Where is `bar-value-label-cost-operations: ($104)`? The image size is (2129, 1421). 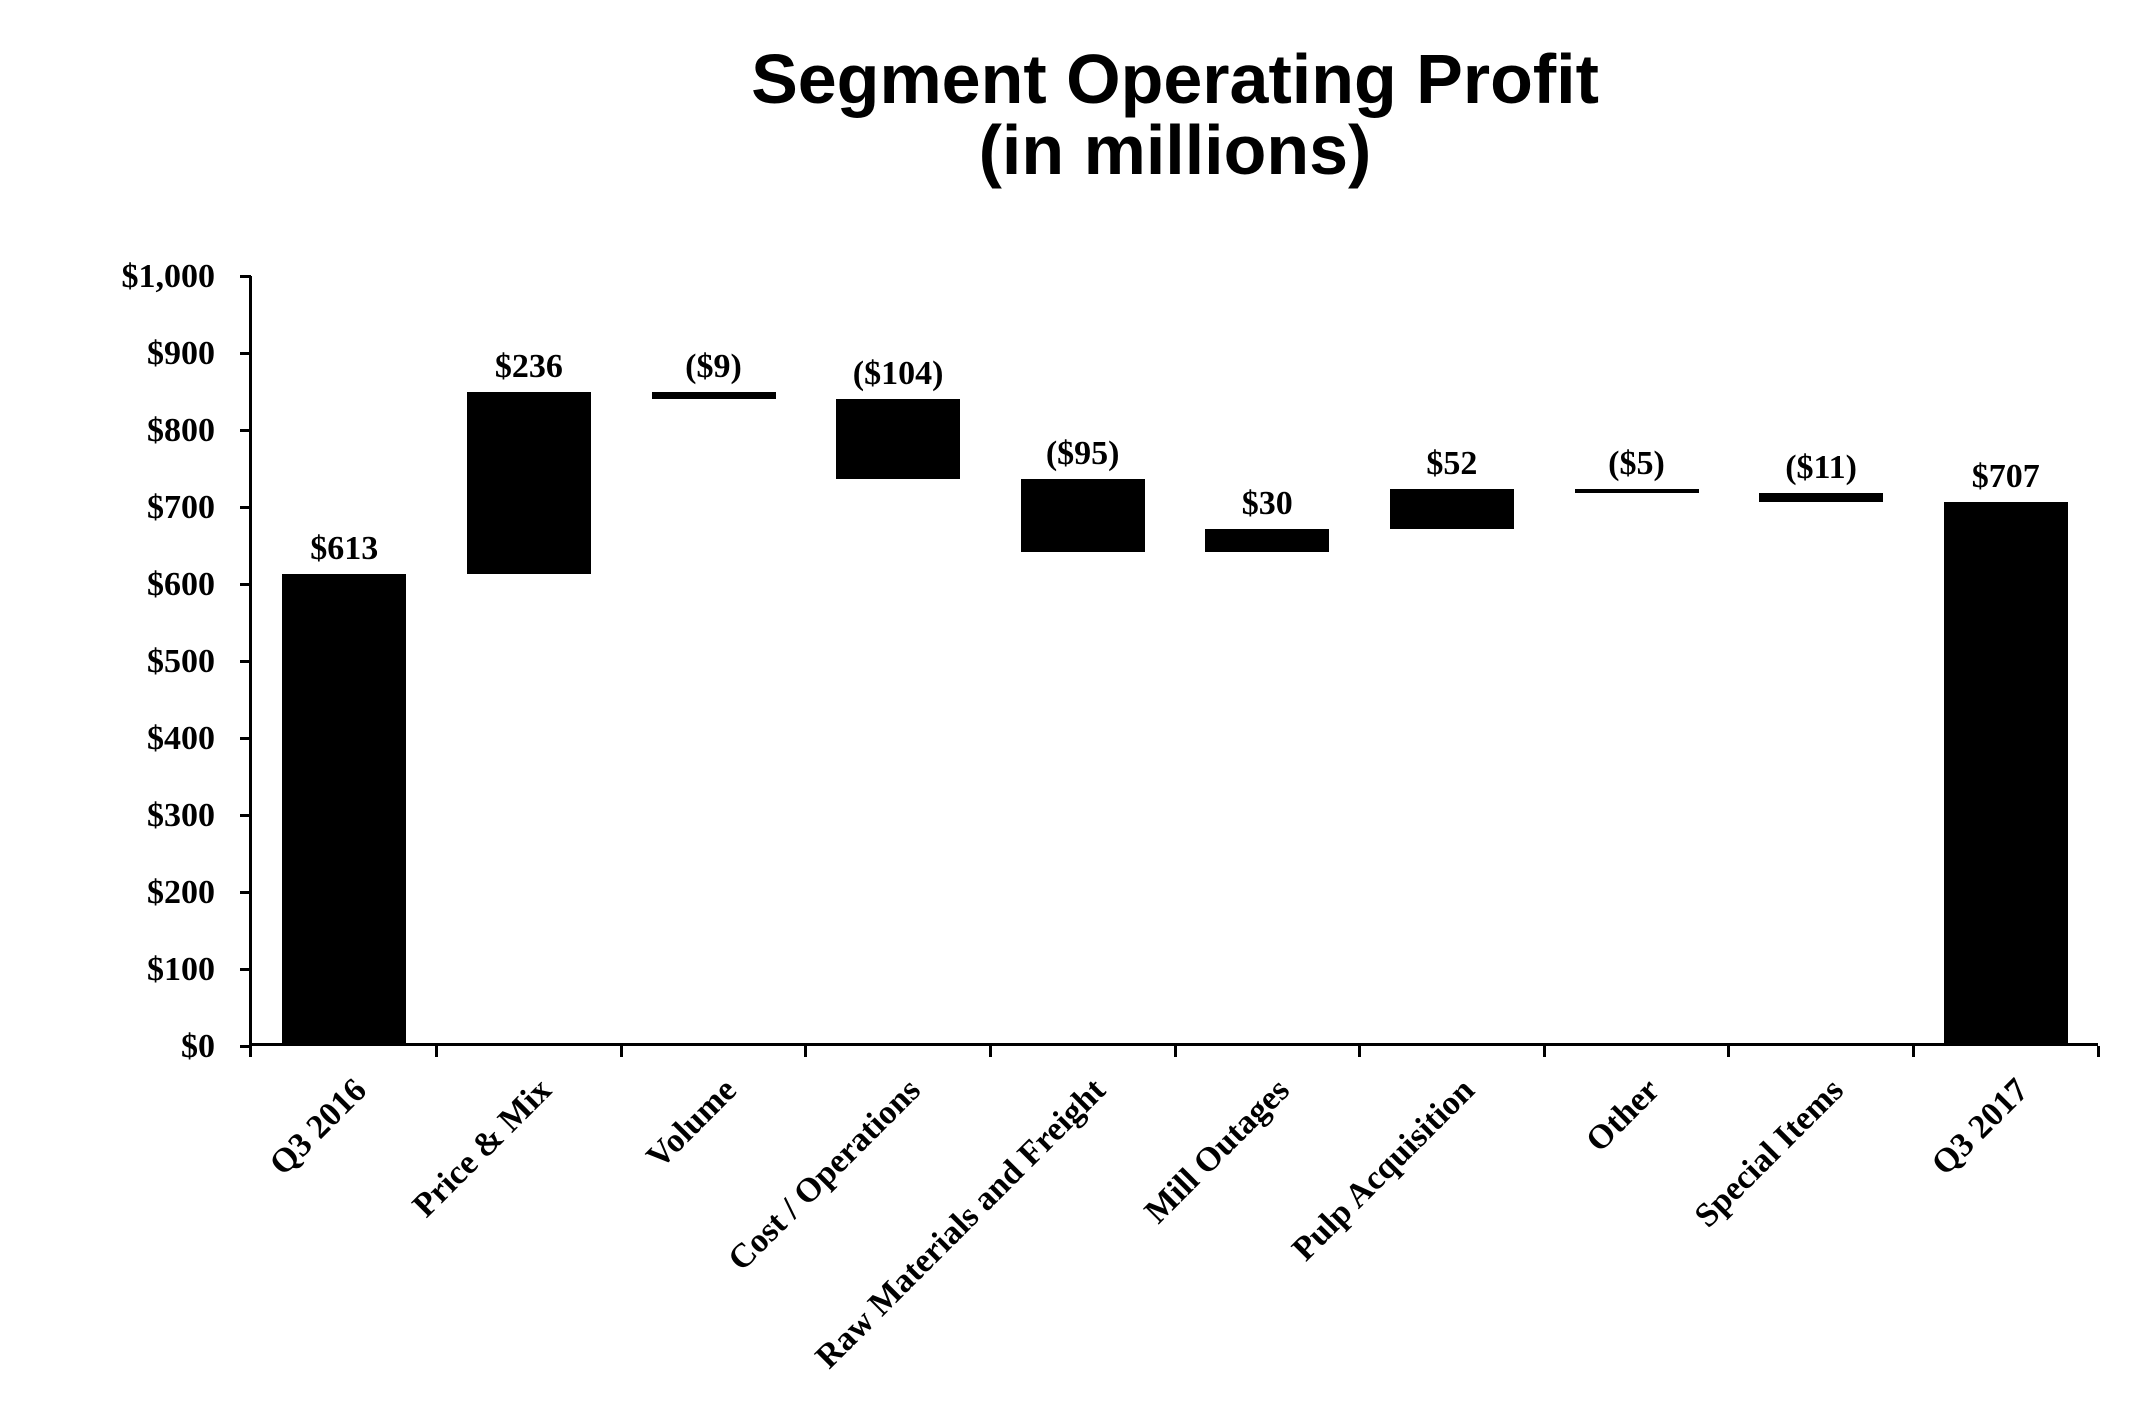
bar-value-label-cost-operations: ($104) is located at coordinates (898, 374).